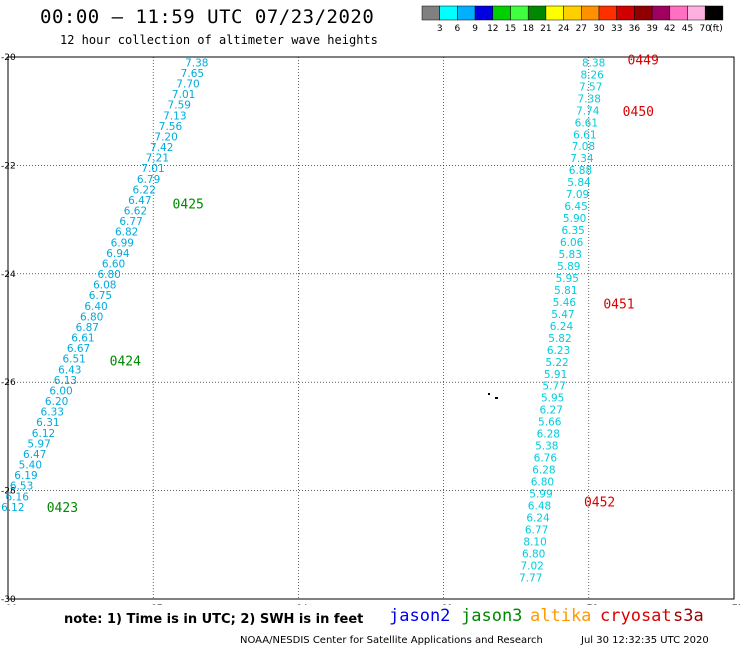 Image resolution: width=740 pixels, height=650 pixels. I want to click on latitude-tick-label: -24, so click(8, 275).